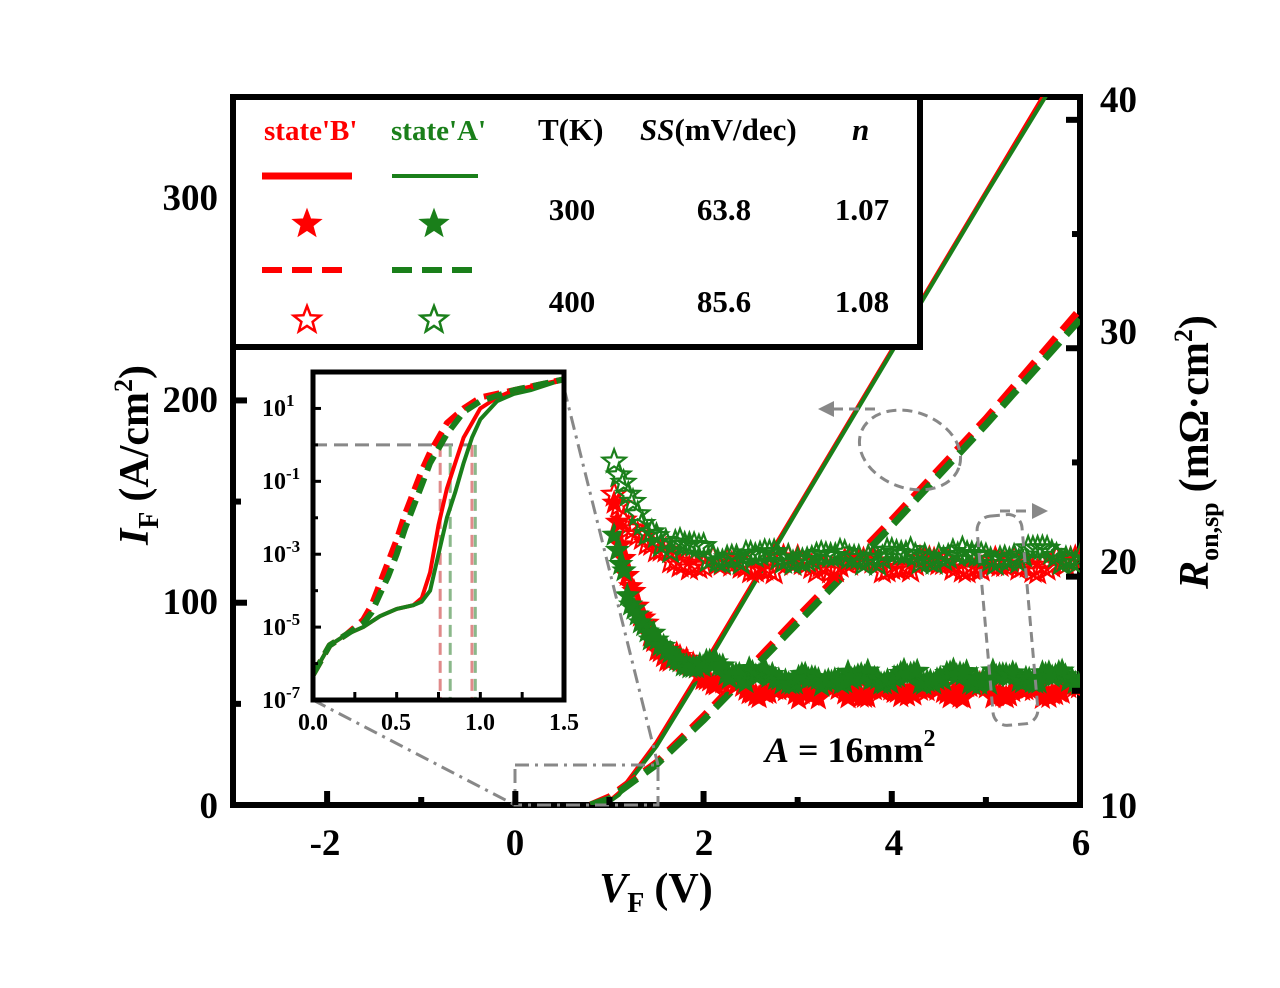  I want to click on iv-group-ellipse, so click(910, 450).